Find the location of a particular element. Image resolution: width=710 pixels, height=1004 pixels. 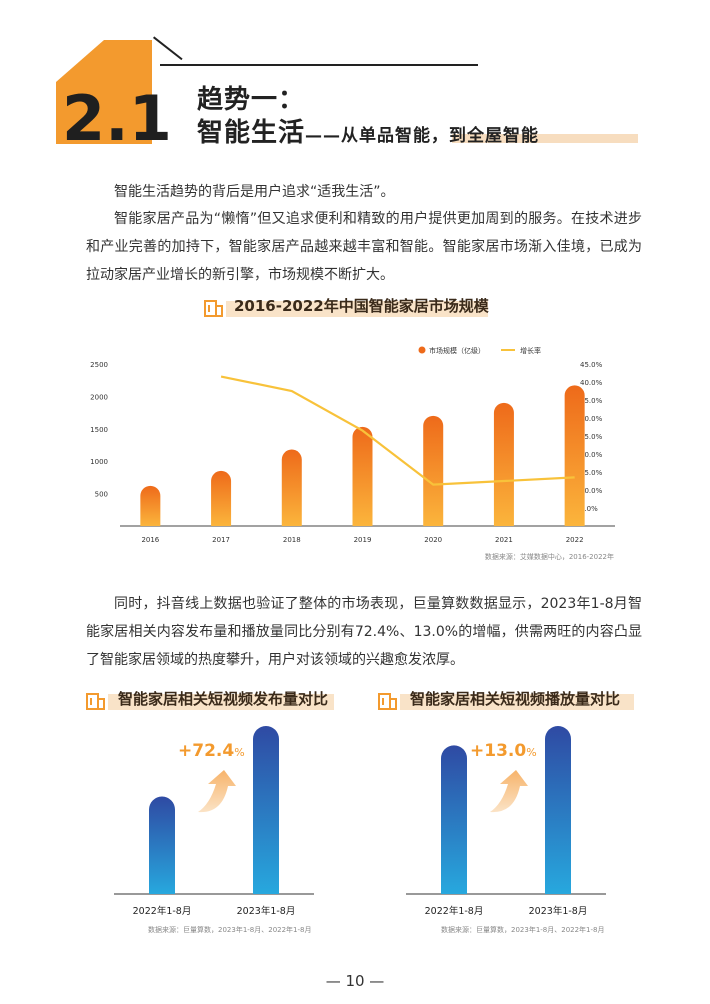

chart1-heading: 2016-2022年中国智能家居市场规模 is located at coordinates (354, 308).